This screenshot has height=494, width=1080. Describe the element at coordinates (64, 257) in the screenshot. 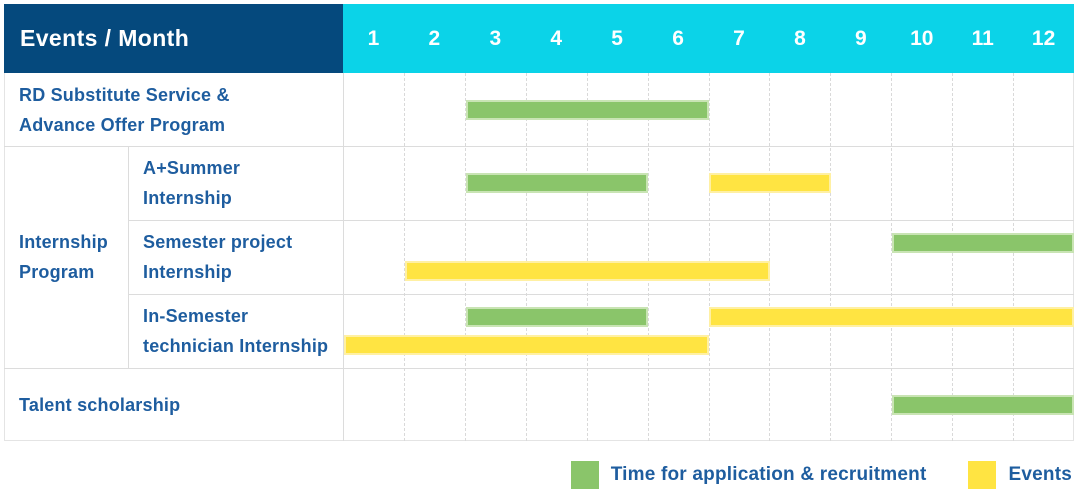

I see `group-label-internship-program: Internship Program` at that location.